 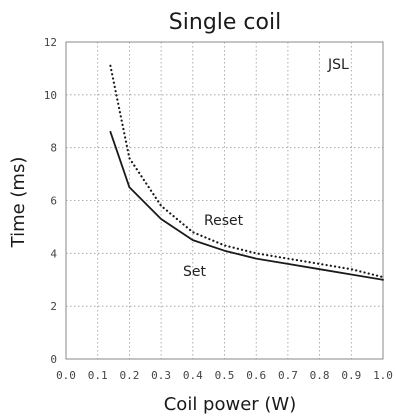 I want to click on y-axis-label: Time (ms), so click(x=18, y=203).